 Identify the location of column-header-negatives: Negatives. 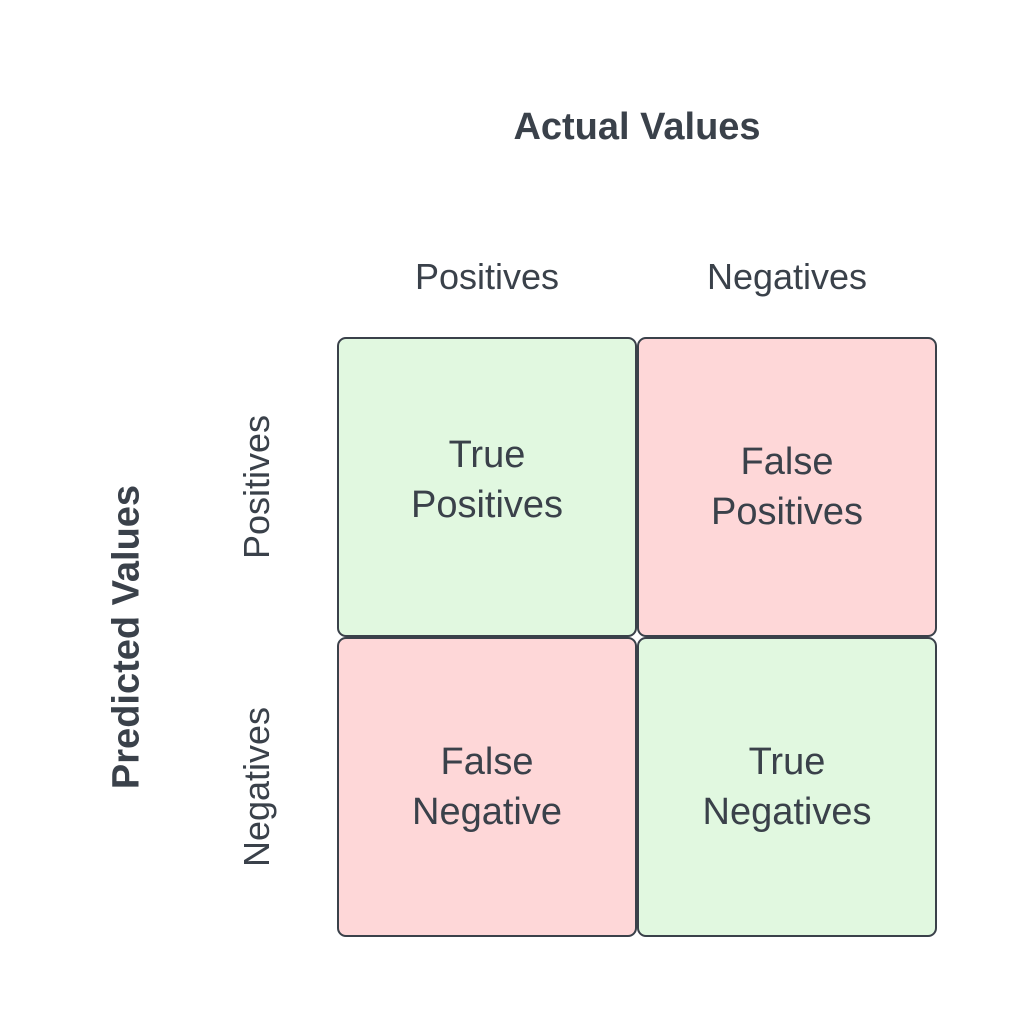
(787, 276).